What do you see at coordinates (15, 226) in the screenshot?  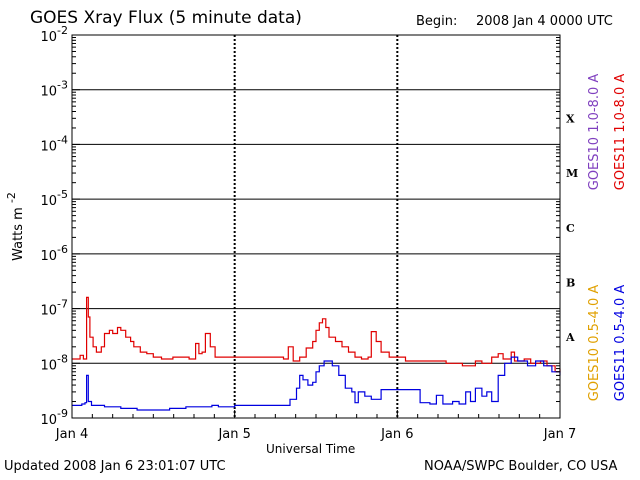 I see `y-axis-label: Watts m -2` at bounding box center [15, 226].